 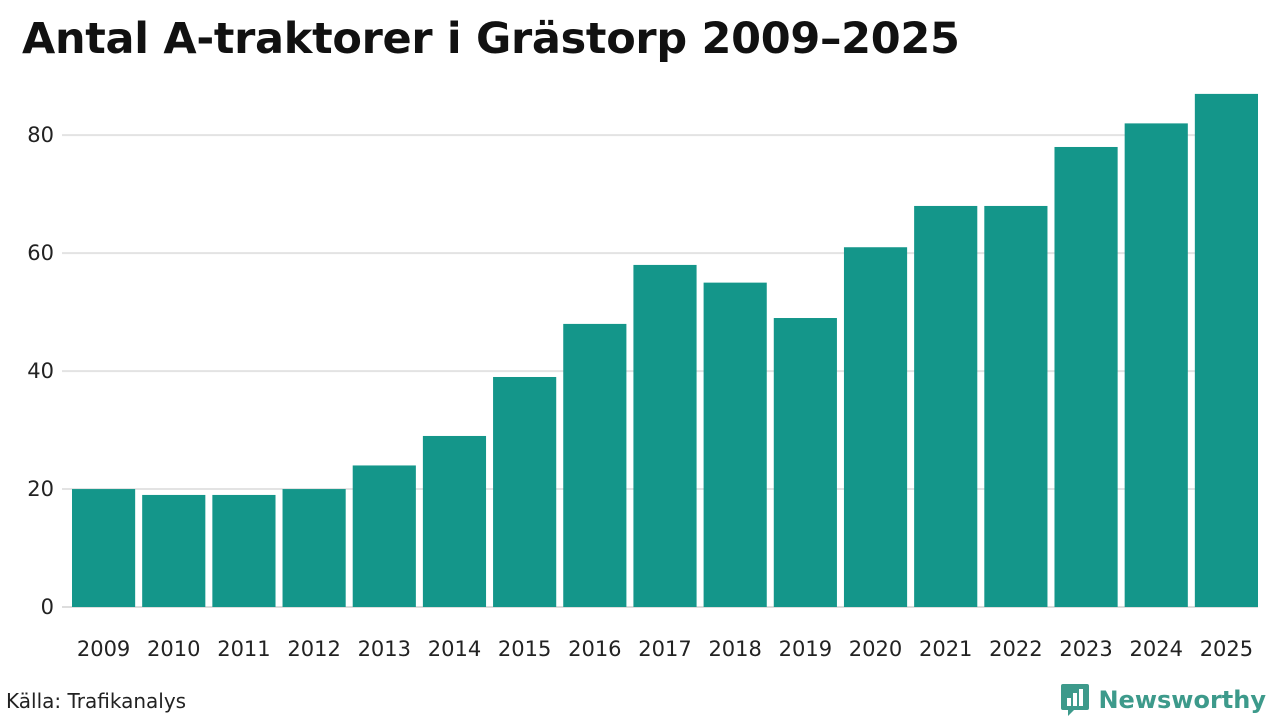 What do you see at coordinates (47, 607) in the screenshot?
I see `y-tick-label: 0` at bounding box center [47, 607].